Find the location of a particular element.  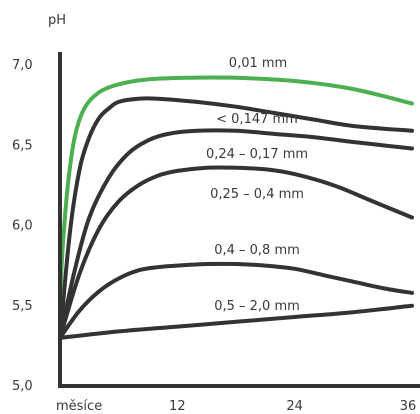

y-tick-label: 6,5 is located at coordinates (22, 145).